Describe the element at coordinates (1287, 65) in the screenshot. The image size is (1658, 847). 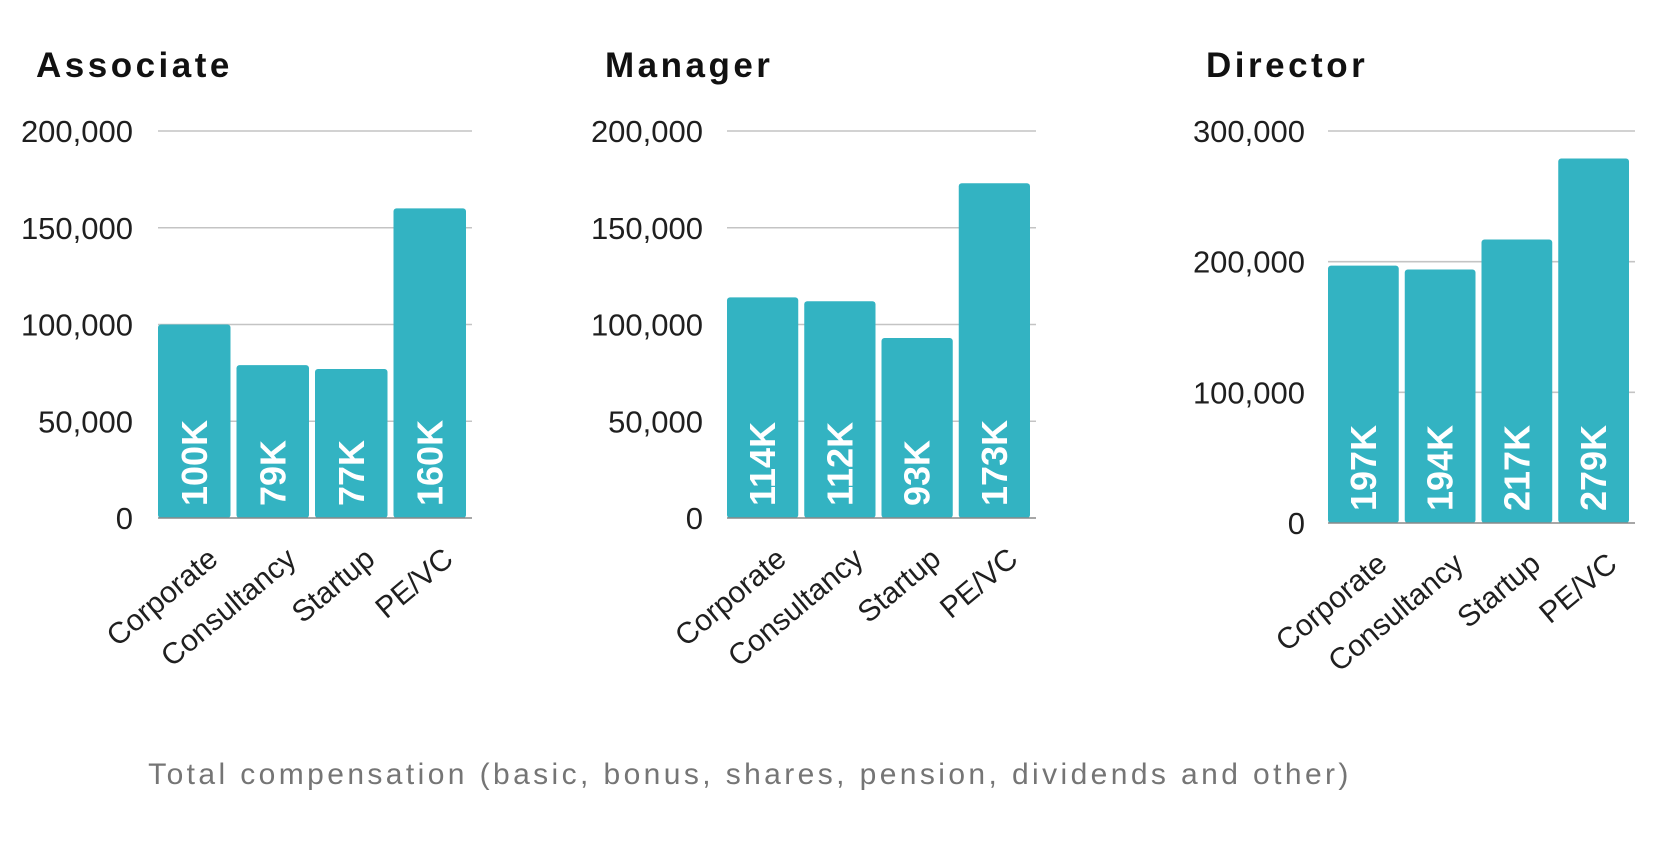
I see `chart-title: Director` at that location.